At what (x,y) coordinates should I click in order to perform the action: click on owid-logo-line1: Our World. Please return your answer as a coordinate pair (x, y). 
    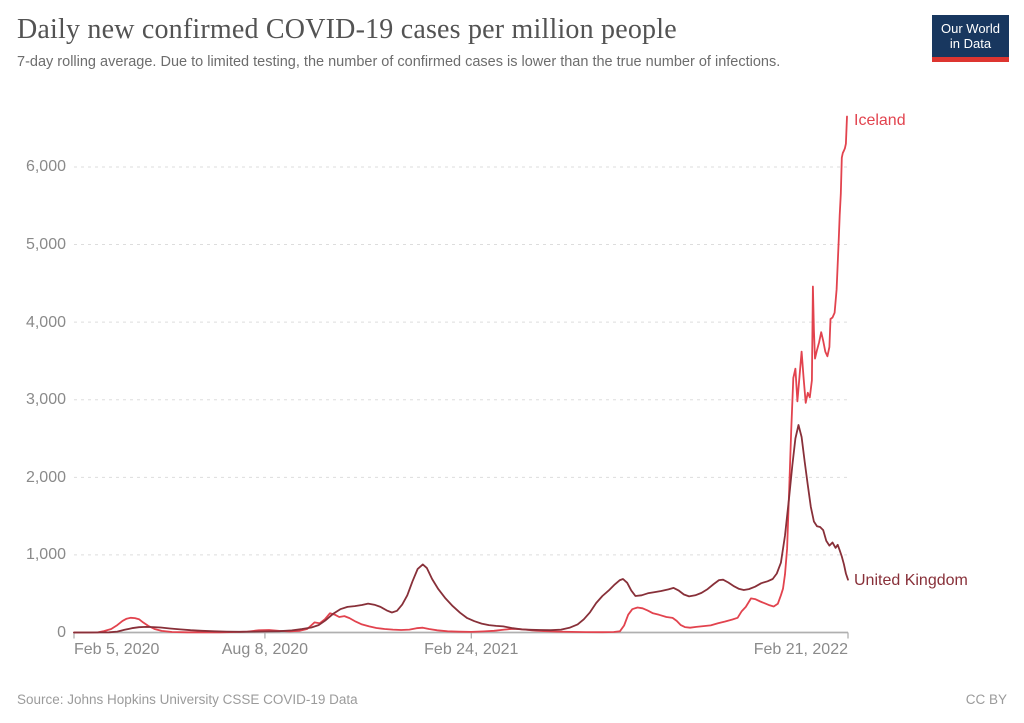
    Looking at the image, I should click on (970, 28).